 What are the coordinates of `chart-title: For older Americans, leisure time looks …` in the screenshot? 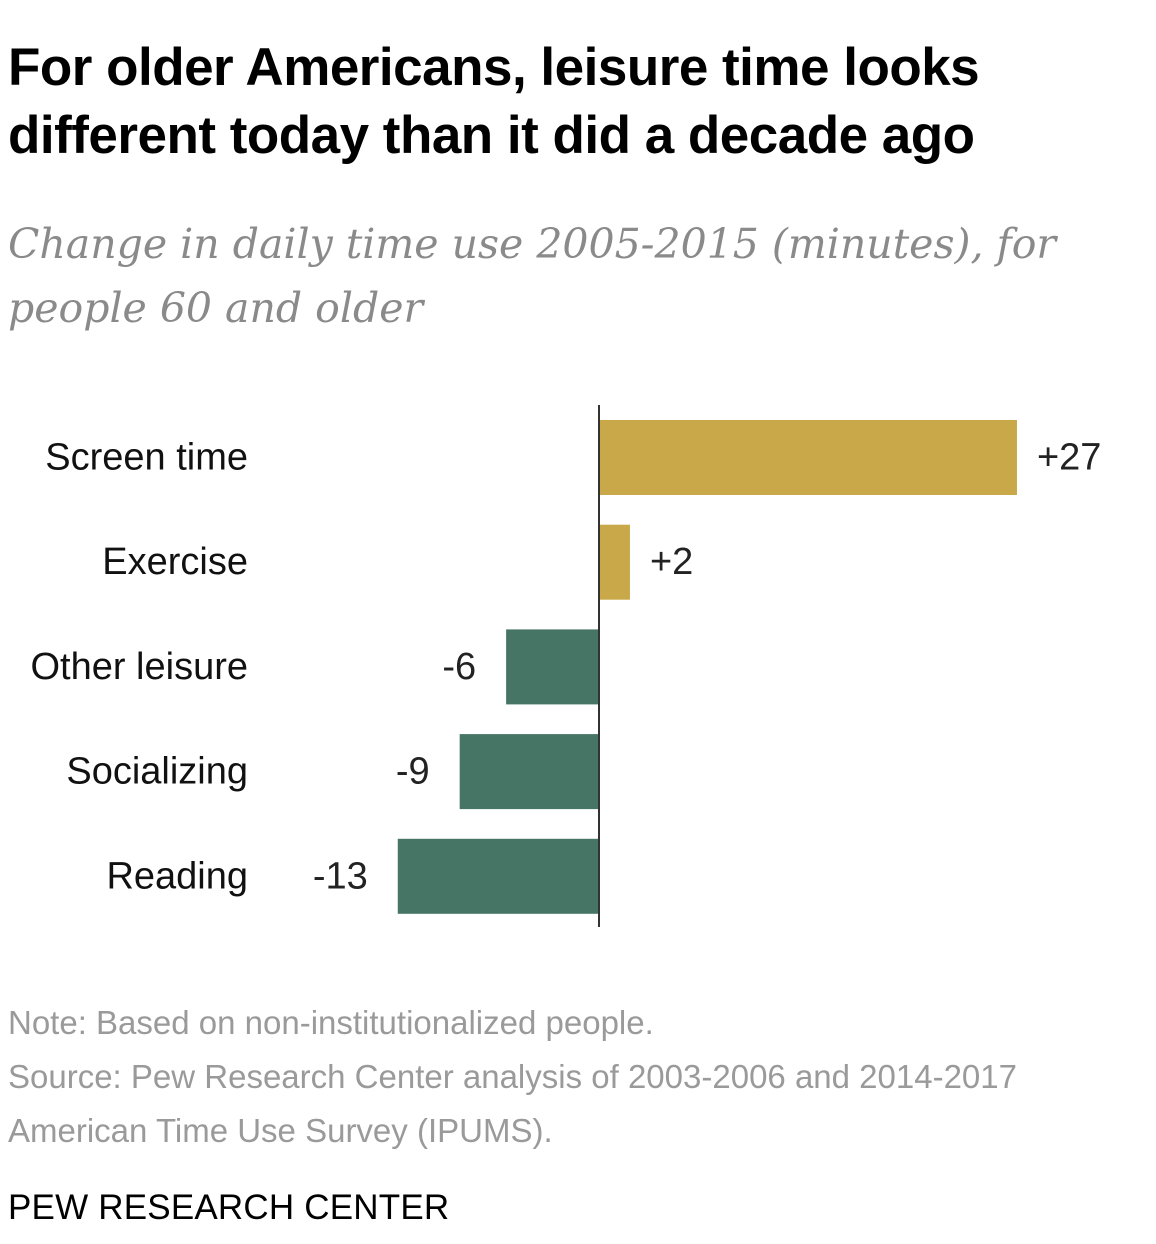 It's located at (494, 101).